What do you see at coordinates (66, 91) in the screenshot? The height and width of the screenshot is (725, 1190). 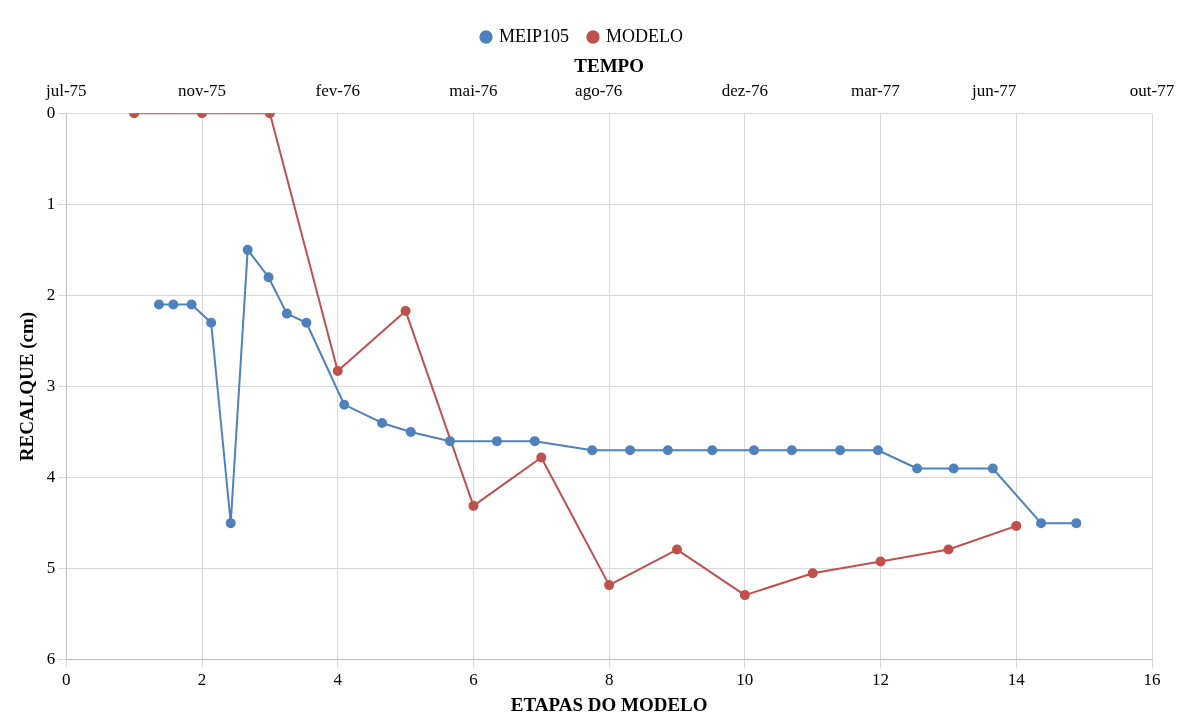 I see `x2-tick-label: jul-75` at bounding box center [66, 91].